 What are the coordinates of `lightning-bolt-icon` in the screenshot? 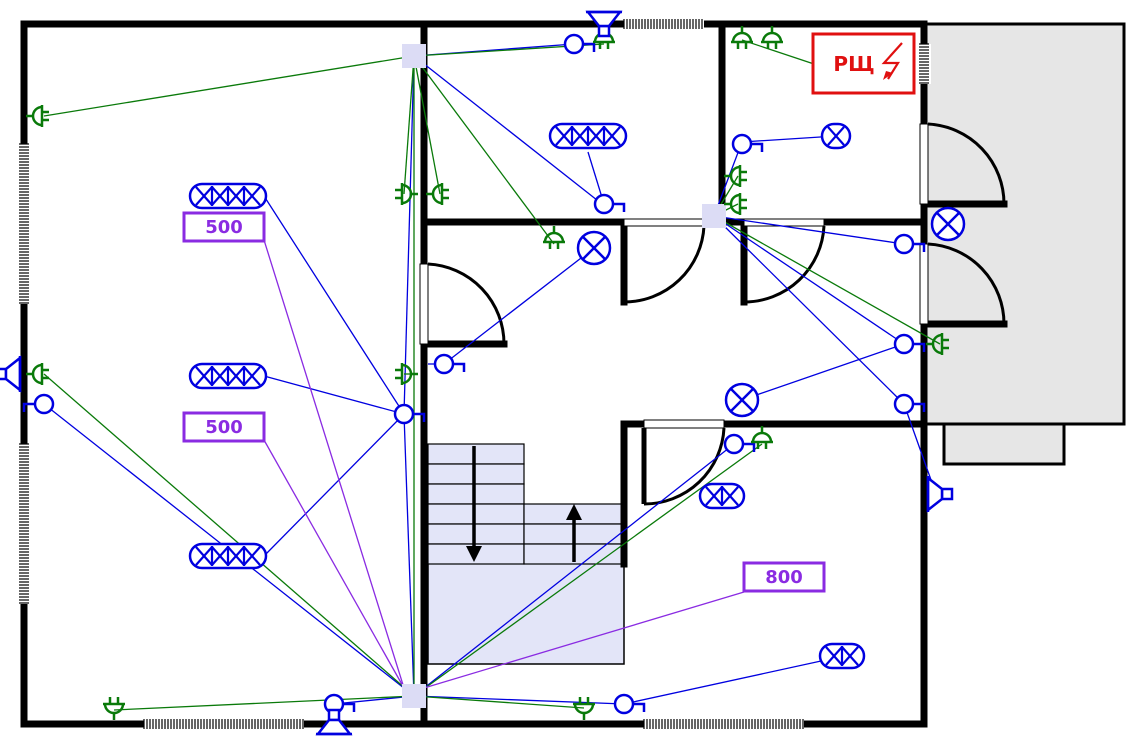 It's located at (892, 61).